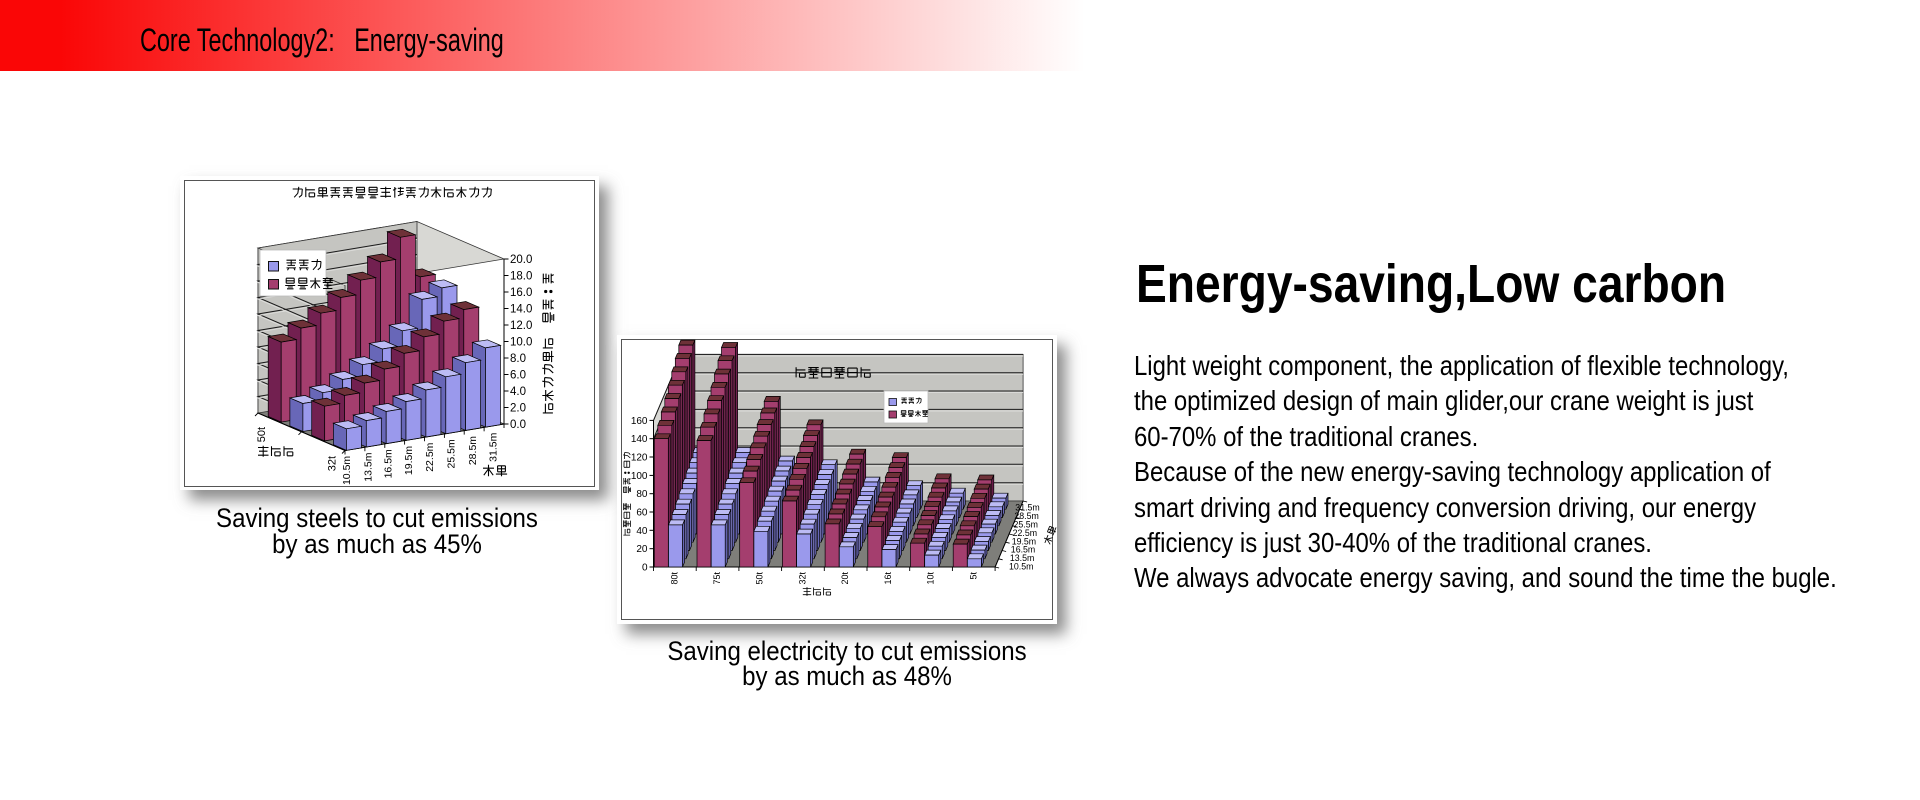 This screenshot has height=800, width=1920. What do you see at coordinates (973, 576) in the screenshot?
I see `svg-text: 5t` at bounding box center [973, 576].